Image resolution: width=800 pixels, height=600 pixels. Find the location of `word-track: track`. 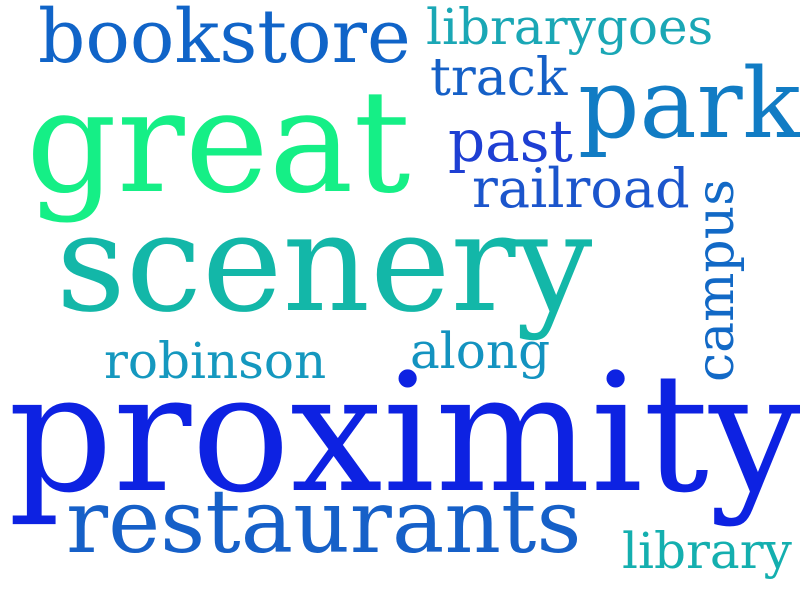

word-track: track is located at coordinates (499, 78).